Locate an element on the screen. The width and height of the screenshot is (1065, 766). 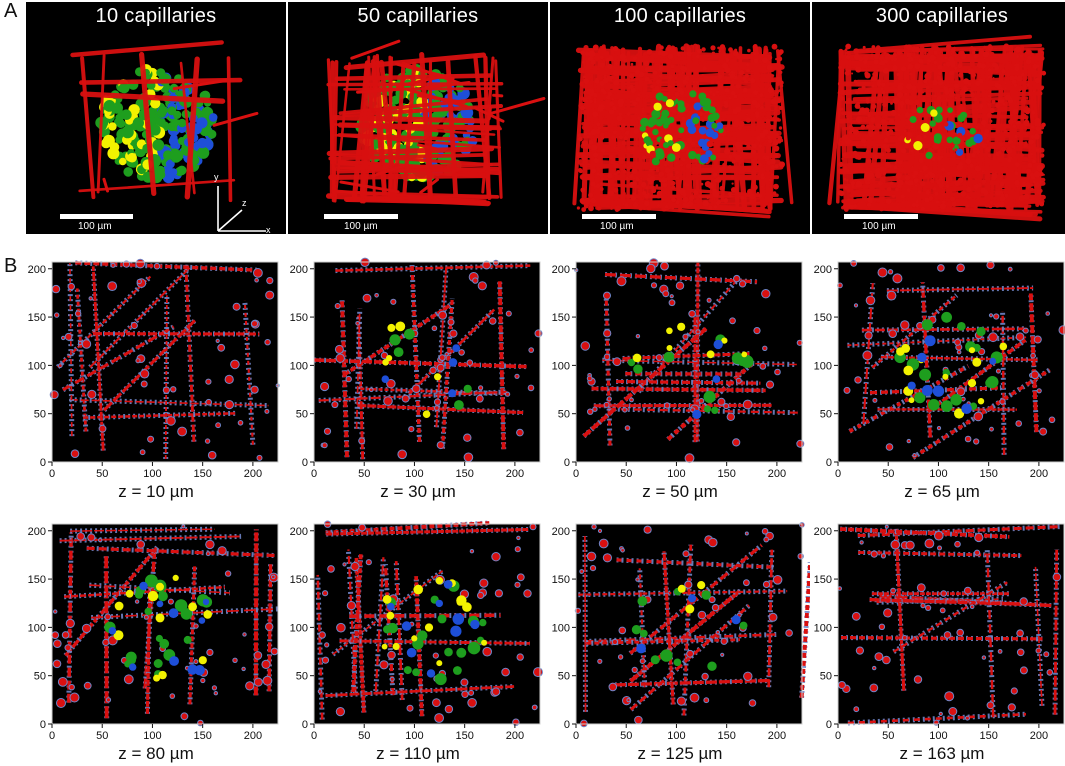
scale-bar is located at coordinates (361, 216).